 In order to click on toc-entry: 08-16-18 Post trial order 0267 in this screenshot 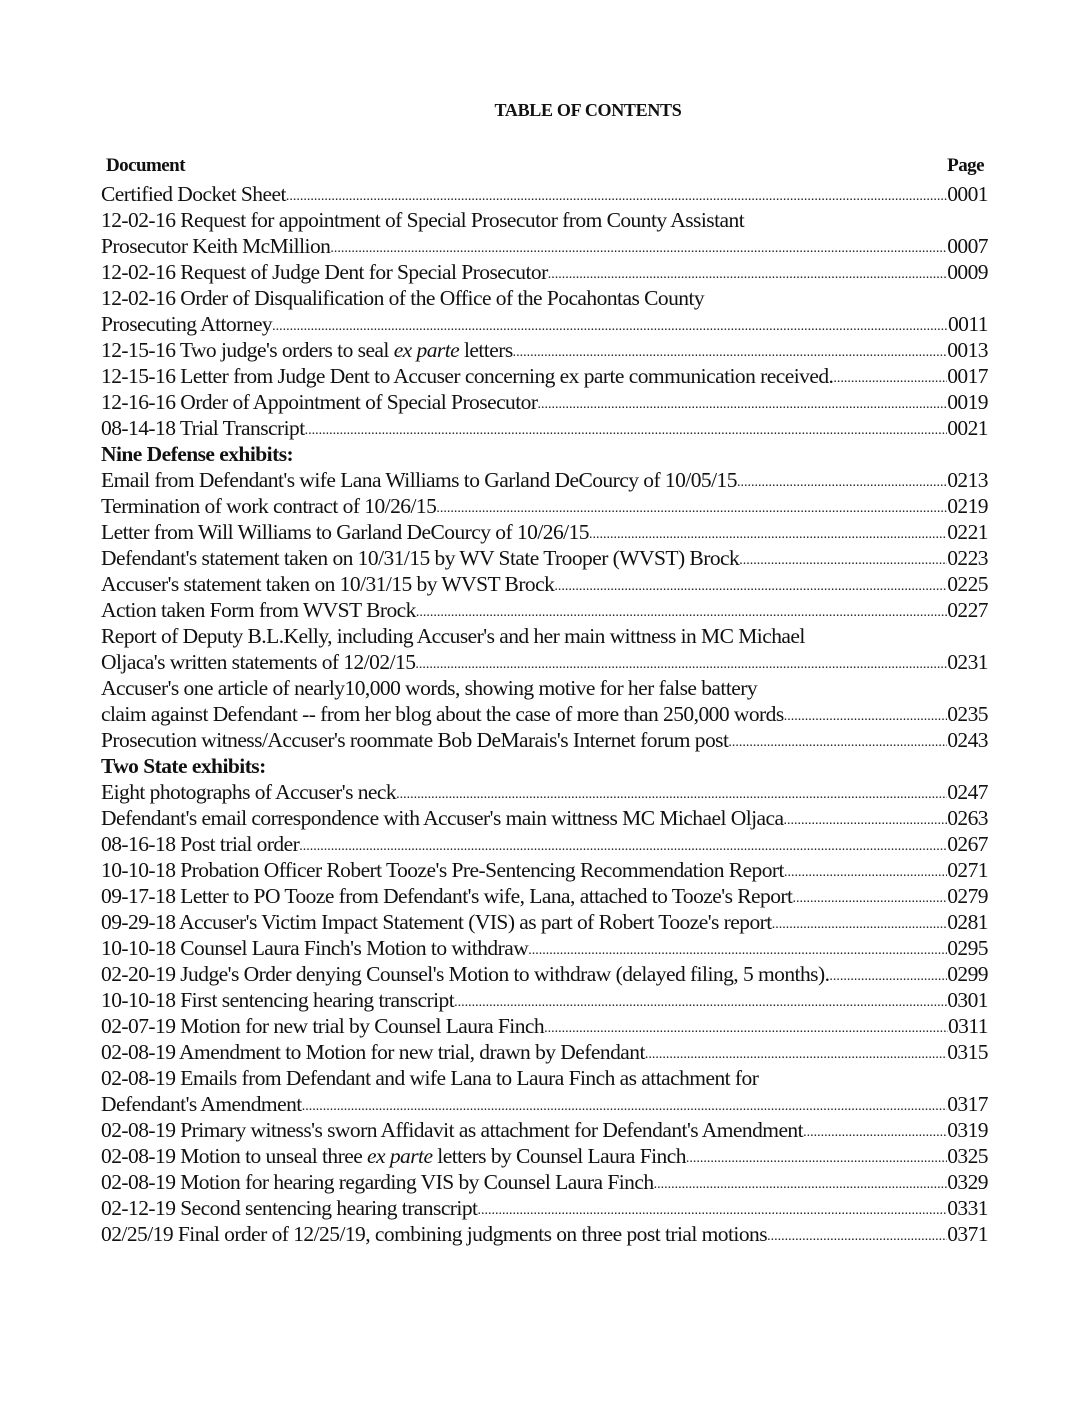, I will do `click(544, 844)`.